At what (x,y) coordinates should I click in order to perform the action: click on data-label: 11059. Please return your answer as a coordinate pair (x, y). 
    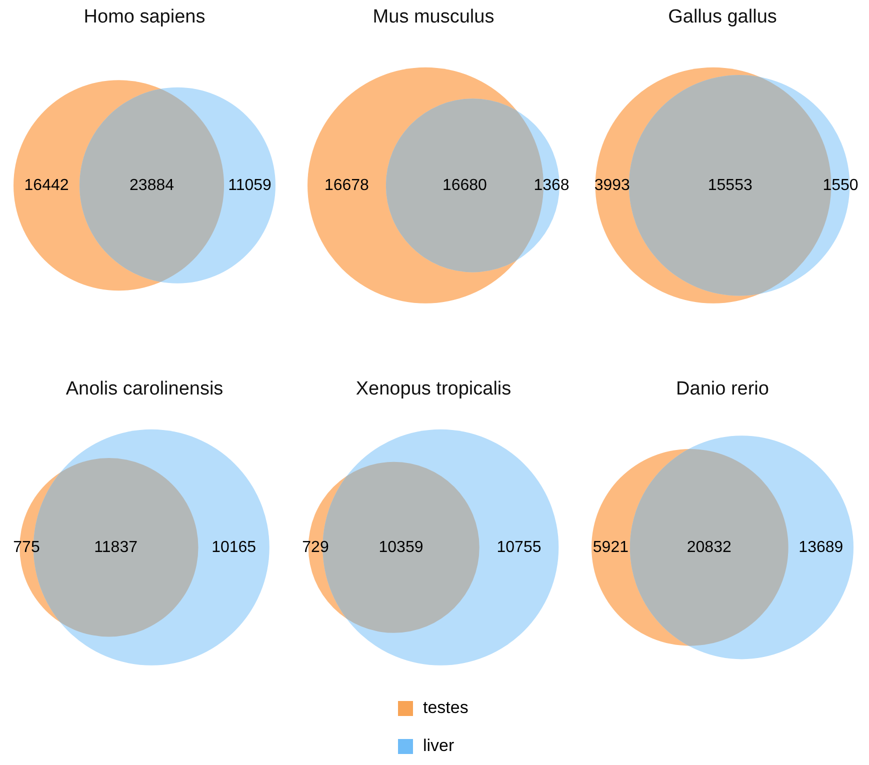
    Looking at the image, I should click on (250, 185).